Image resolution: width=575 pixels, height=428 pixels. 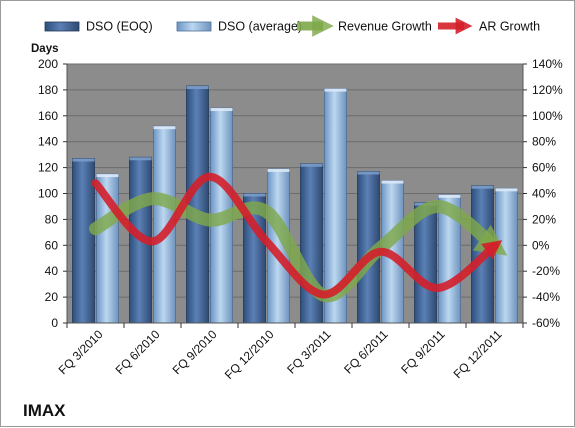 What do you see at coordinates (385, 27) in the screenshot?
I see `legend-label-revenue-growth: Revenue Growth` at bounding box center [385, 27].